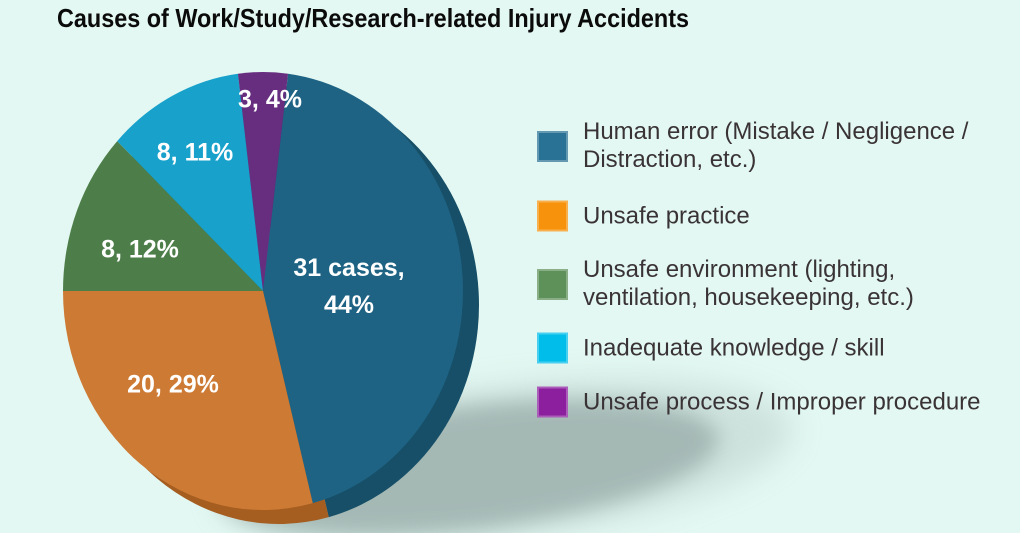 The height and width of the screenshot is (533, 1020). Describe the element at coordinates (552, 402) in the screenshot. I see `legend-swatch-unsafe-process` at that location.